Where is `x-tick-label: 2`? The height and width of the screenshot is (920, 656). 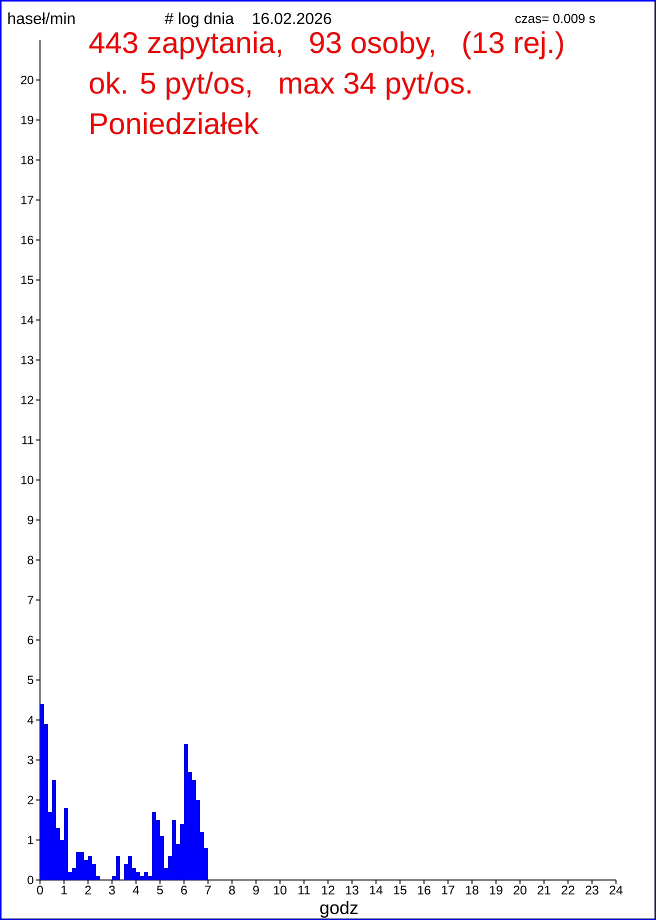
x-tick-label: 2 is located at coordinates (88, 890).